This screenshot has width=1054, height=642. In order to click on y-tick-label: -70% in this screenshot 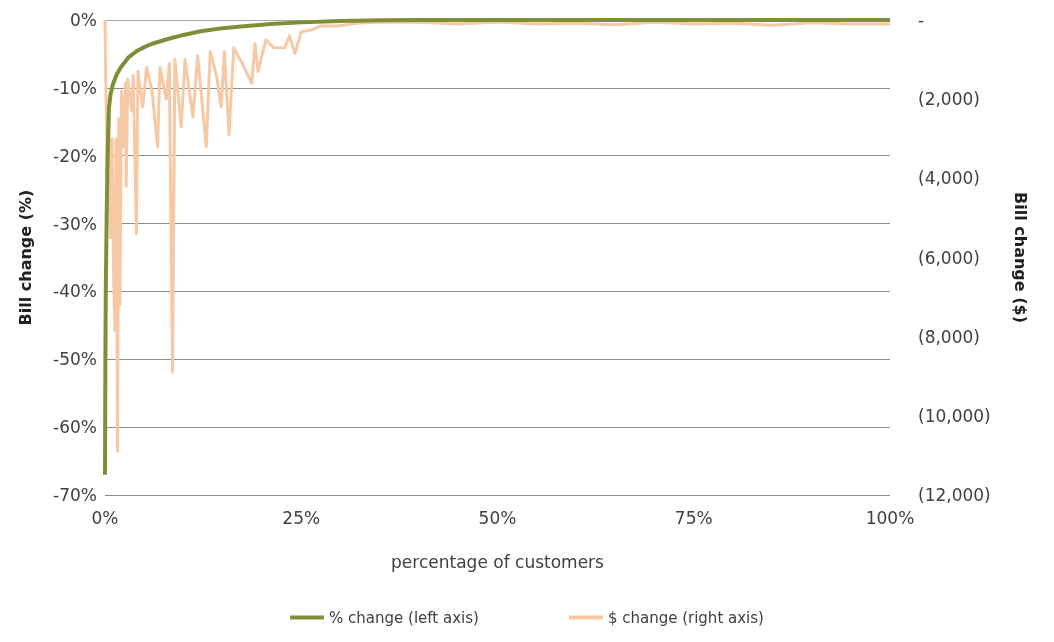, I will do `click(75, 495)`.